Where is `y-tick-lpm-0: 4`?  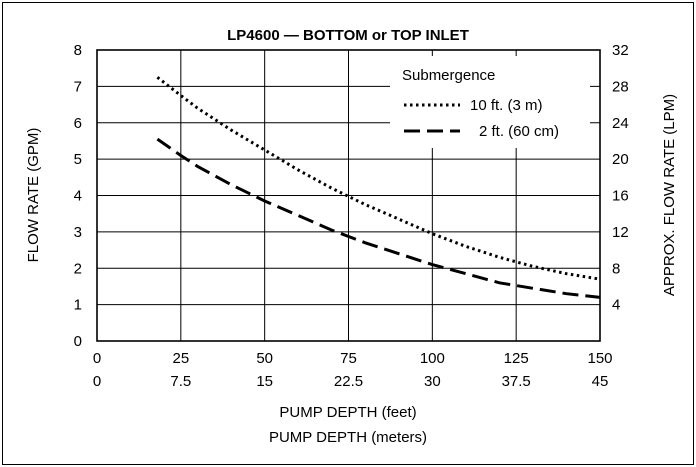
y-tick-lpm-0: 4 is located at coordinates (616, 305).